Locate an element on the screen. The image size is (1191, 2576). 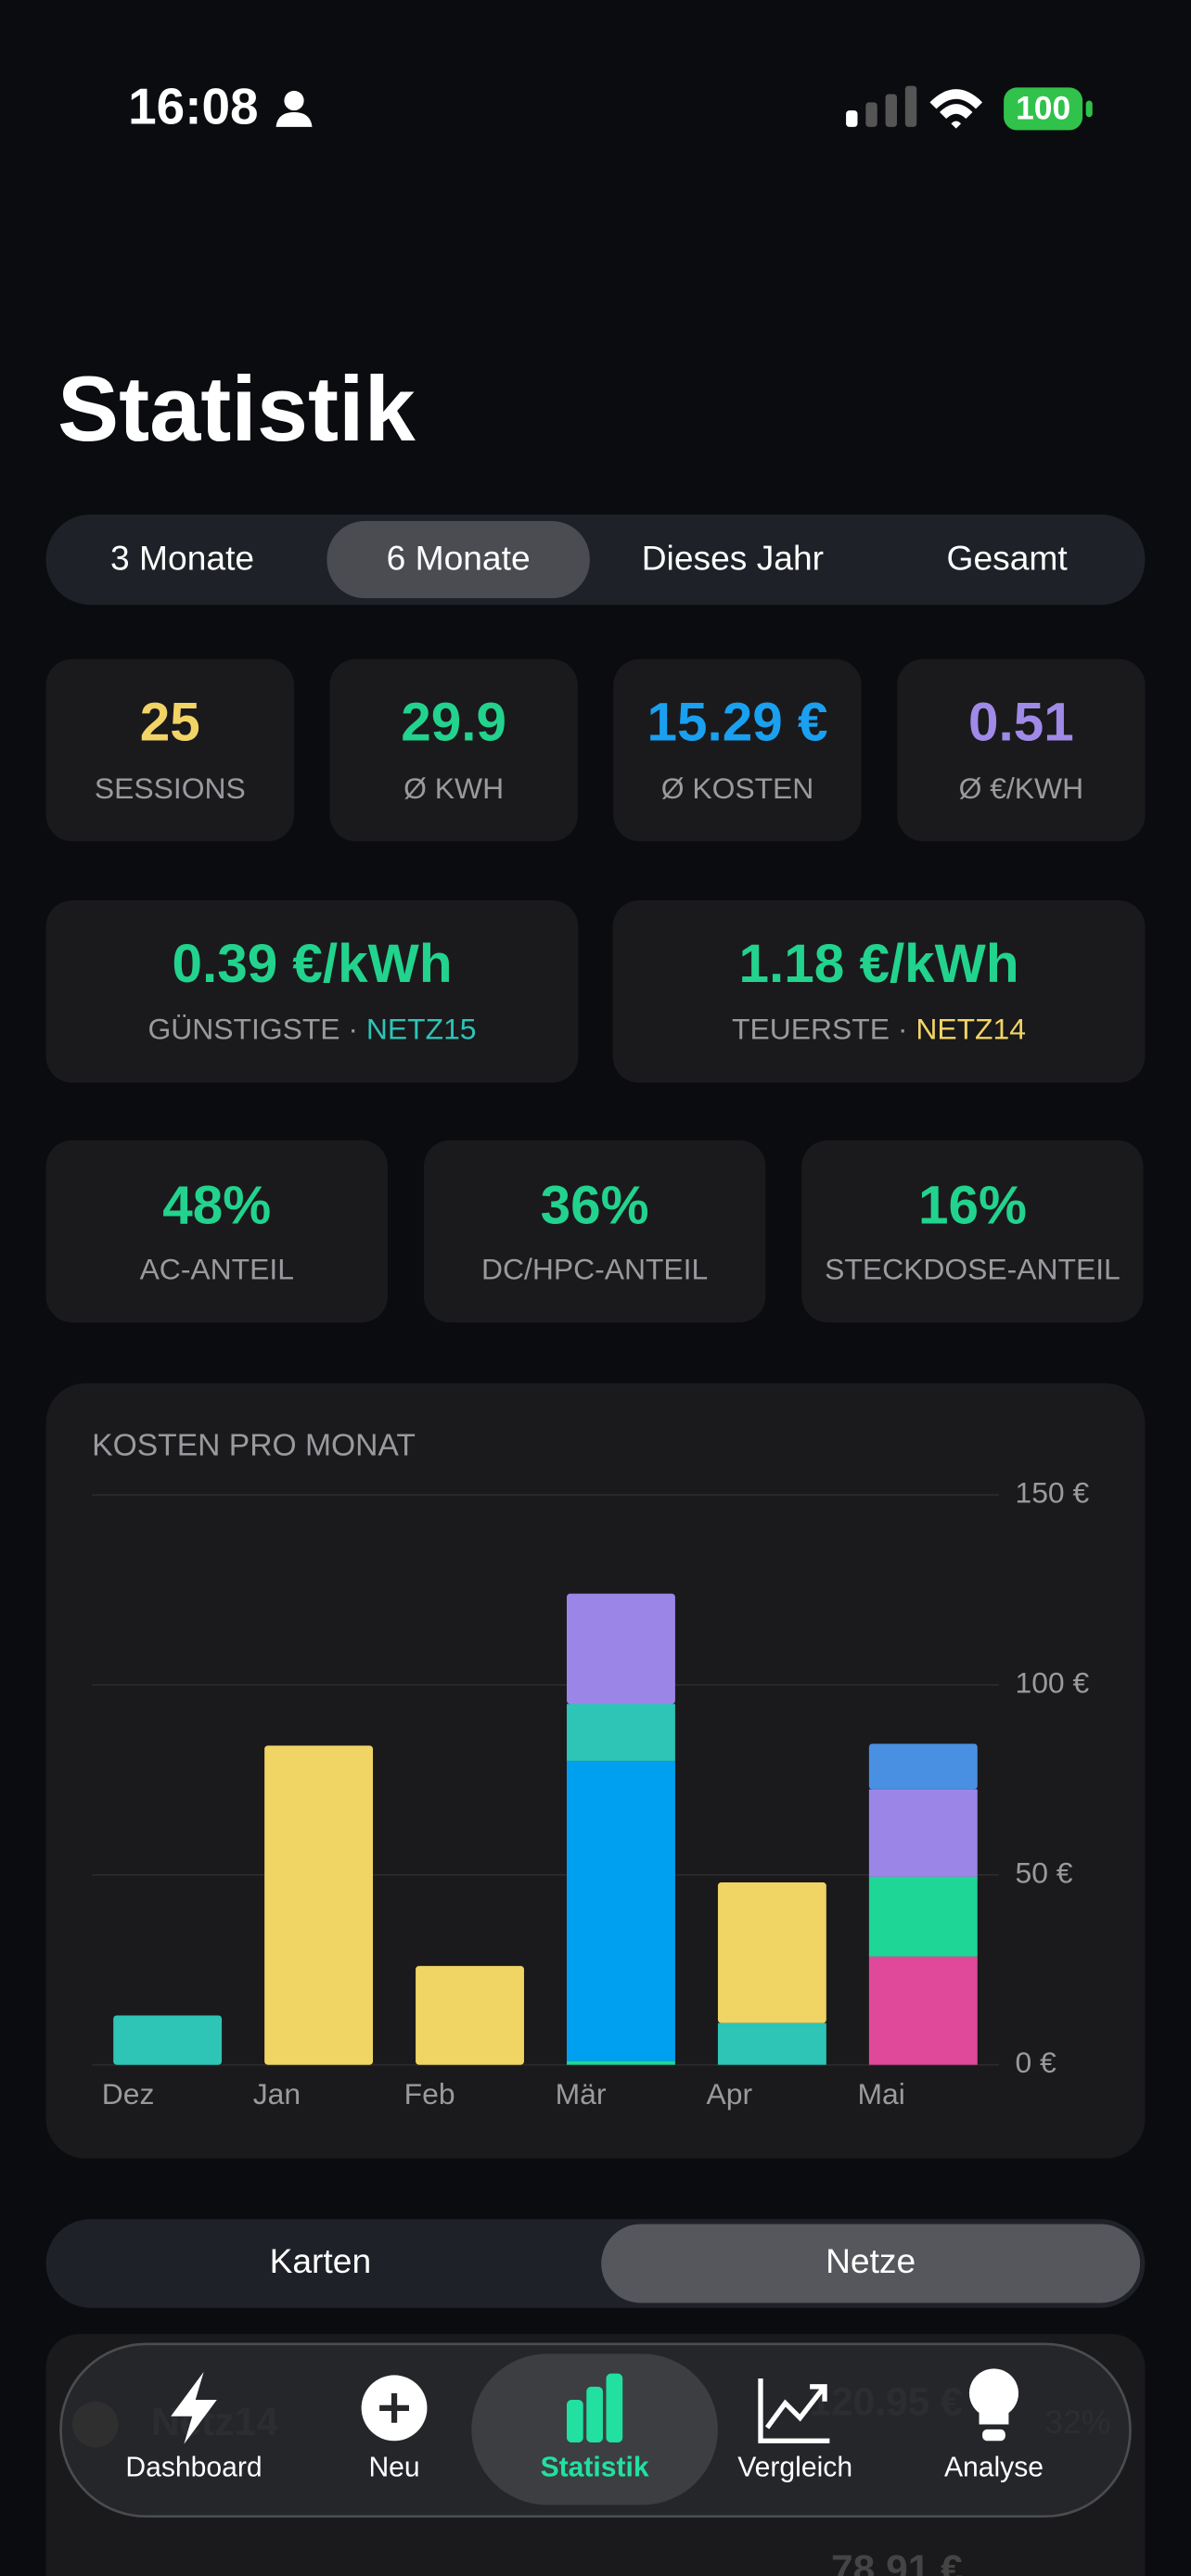
dashboard-icon is located at coordinates (194, 2407).